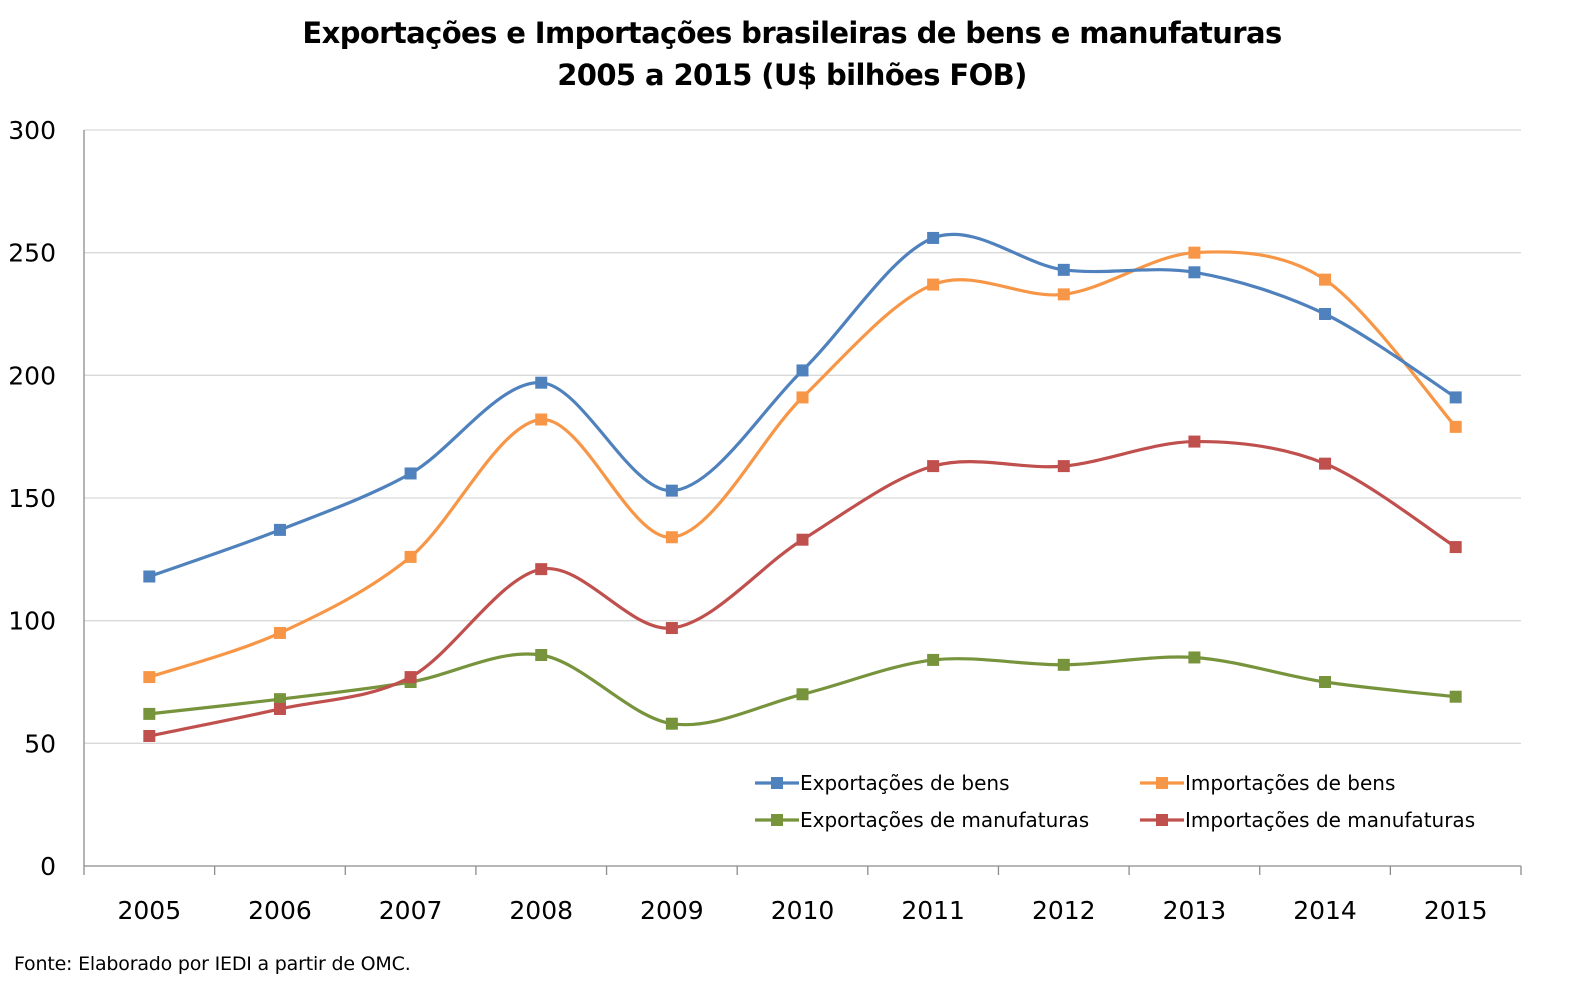  I want to click on legend-item: Exportações de bens, so click(882, 783).